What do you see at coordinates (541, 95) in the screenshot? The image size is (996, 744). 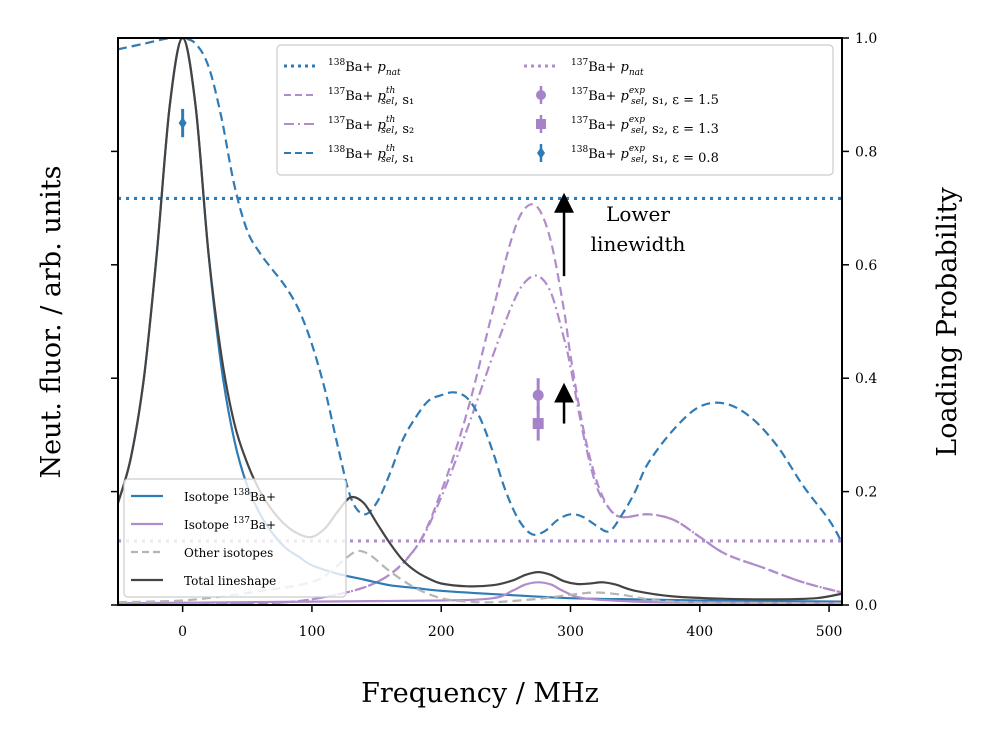 I see `legend-marker-circle` at bounding box center [541, 95].